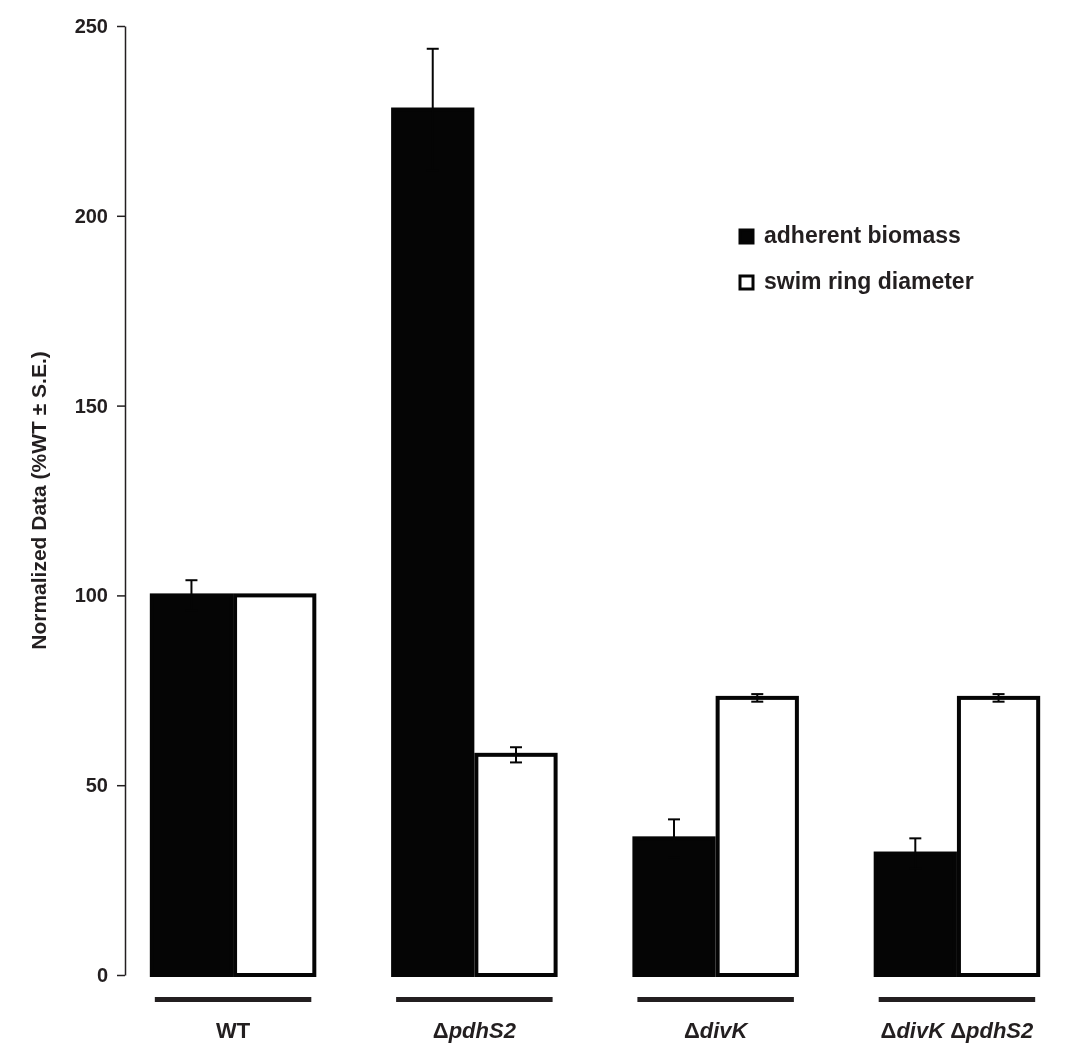 The height and width of the screenshot is (1047, 1065). I want to click on y-tick-label: 200, so click(91, 215).